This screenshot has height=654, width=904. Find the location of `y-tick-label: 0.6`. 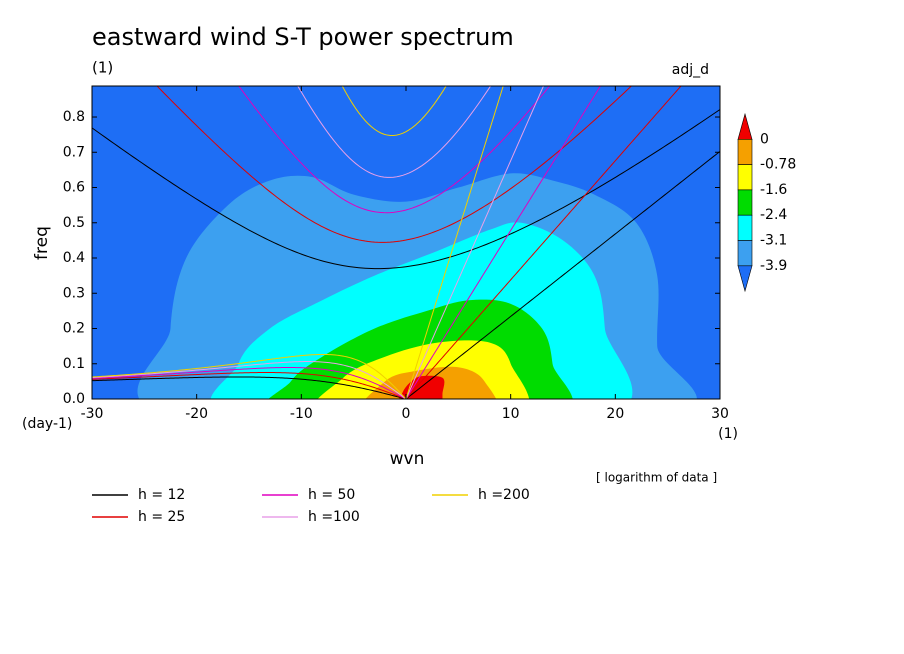

y-tick-label: 0.6 is located at coordinates (74, 188).